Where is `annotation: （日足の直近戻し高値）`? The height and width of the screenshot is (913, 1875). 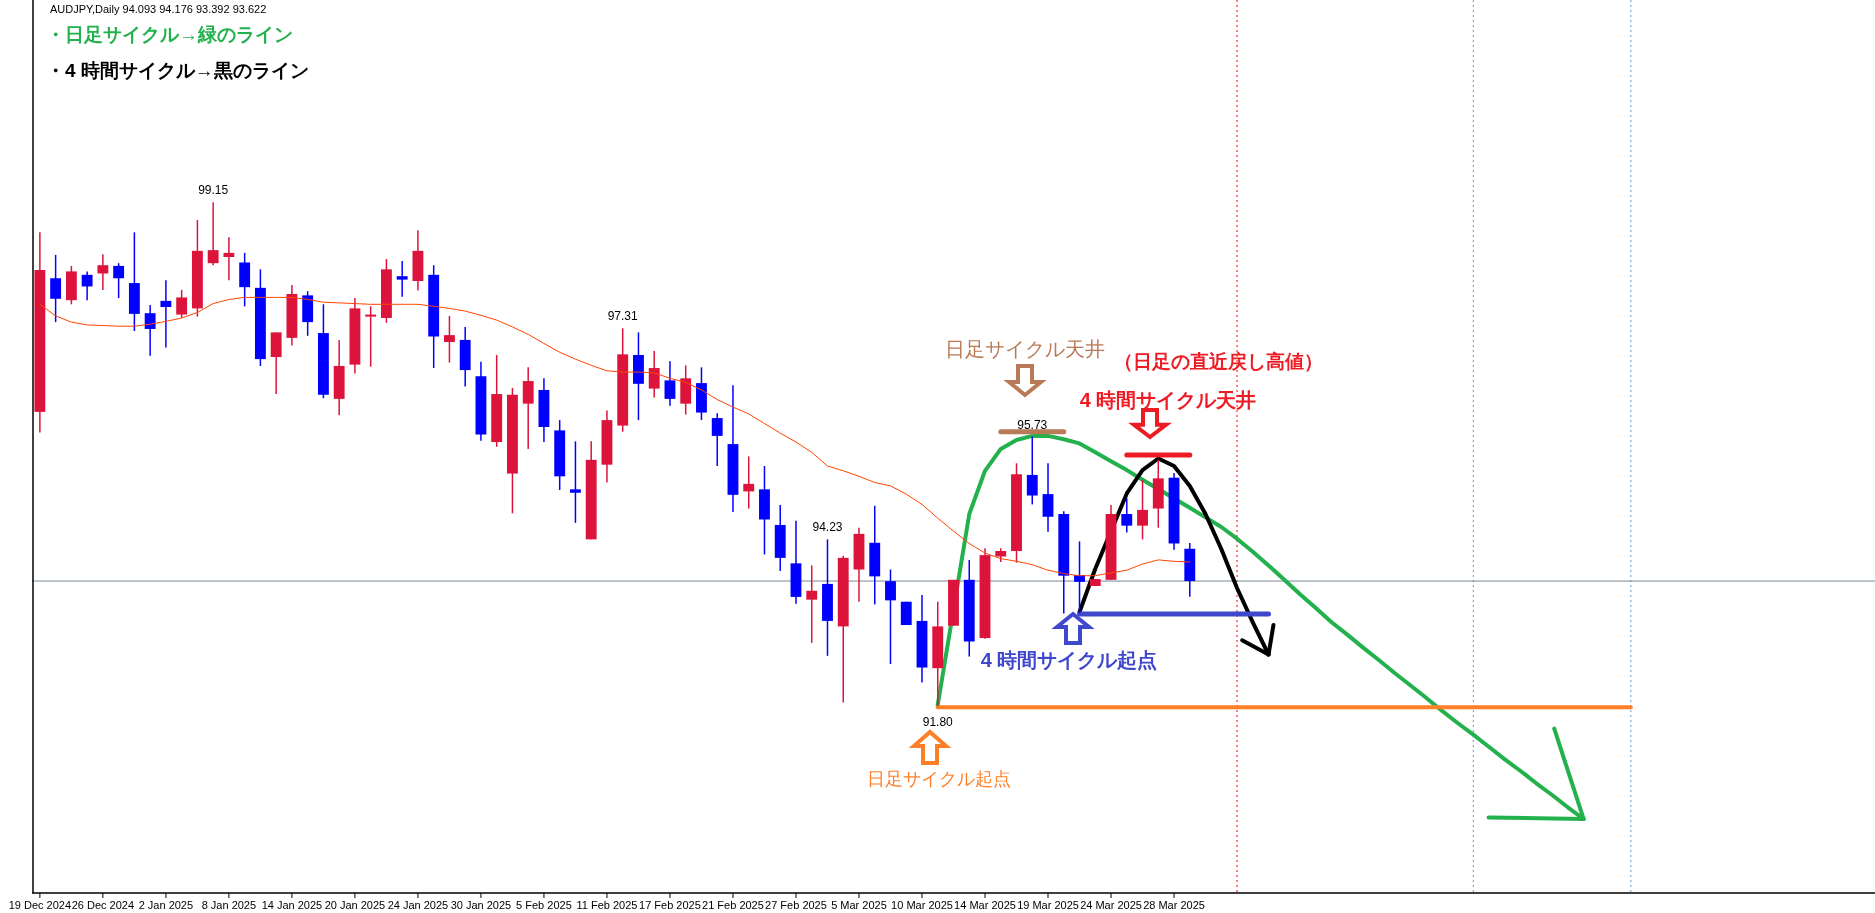
annotation: （日足の直近戻し高値） is located at coordinates (1218, 361).